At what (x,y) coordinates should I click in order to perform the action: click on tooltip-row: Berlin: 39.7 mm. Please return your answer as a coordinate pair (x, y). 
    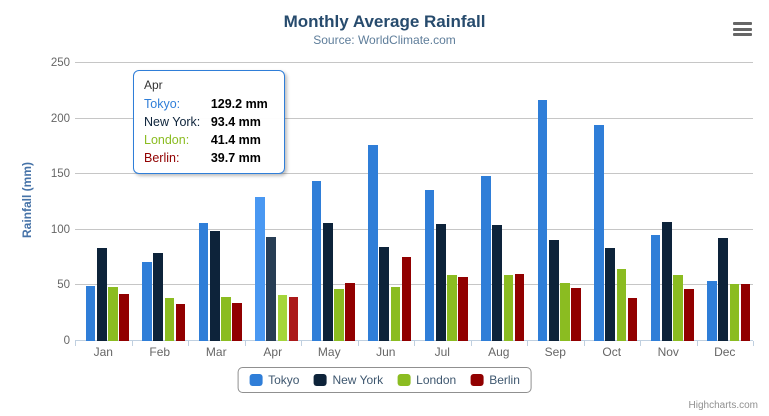
    Looking at the image, I should click on (209, 158).